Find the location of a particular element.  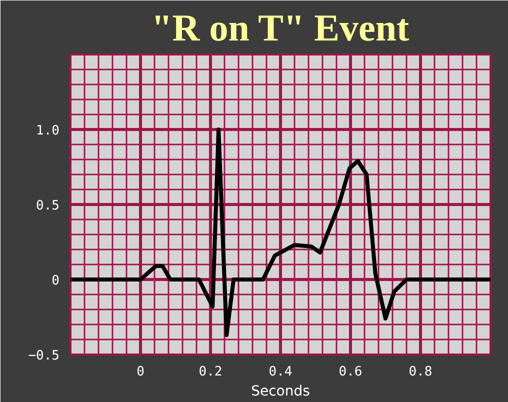

y-tick-label: 0.5 is located at coordinates (48, 206).